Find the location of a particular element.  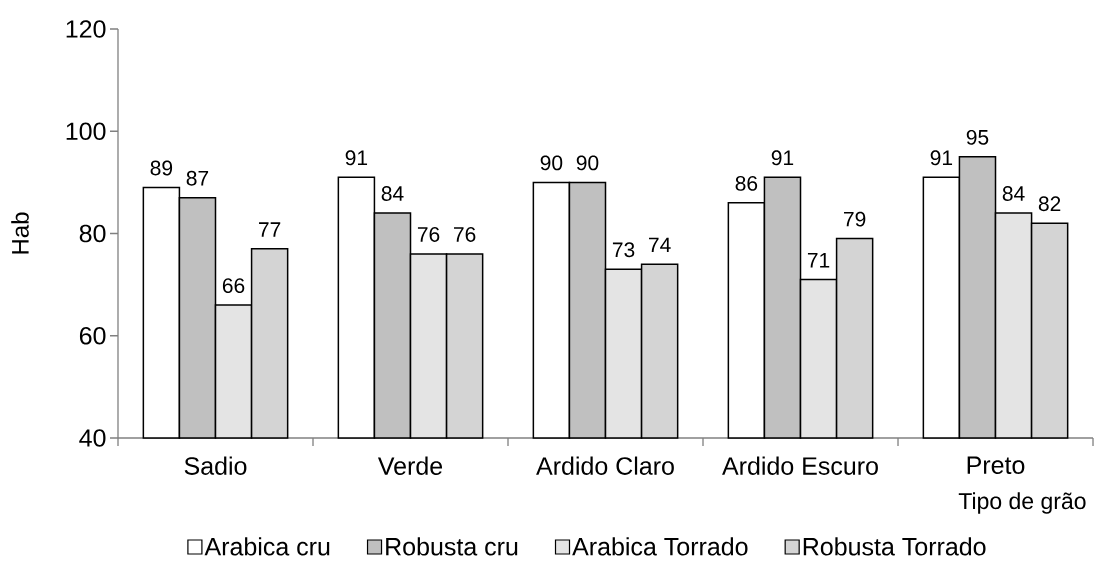

x-tick-label: Ardido Escuro is located at coordinates (800, 465).